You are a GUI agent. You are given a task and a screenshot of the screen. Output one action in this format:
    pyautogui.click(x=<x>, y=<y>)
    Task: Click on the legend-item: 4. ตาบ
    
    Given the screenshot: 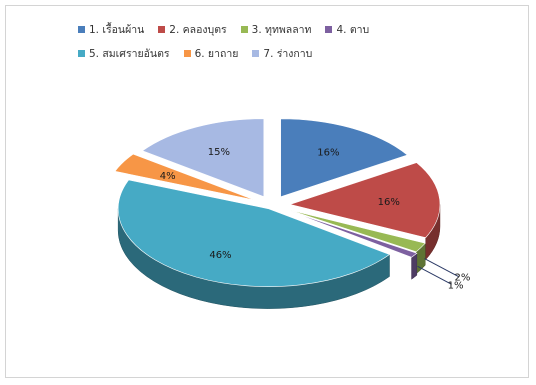 What is the action you would take?
    pyautogui.click(x=347, y=29)
    